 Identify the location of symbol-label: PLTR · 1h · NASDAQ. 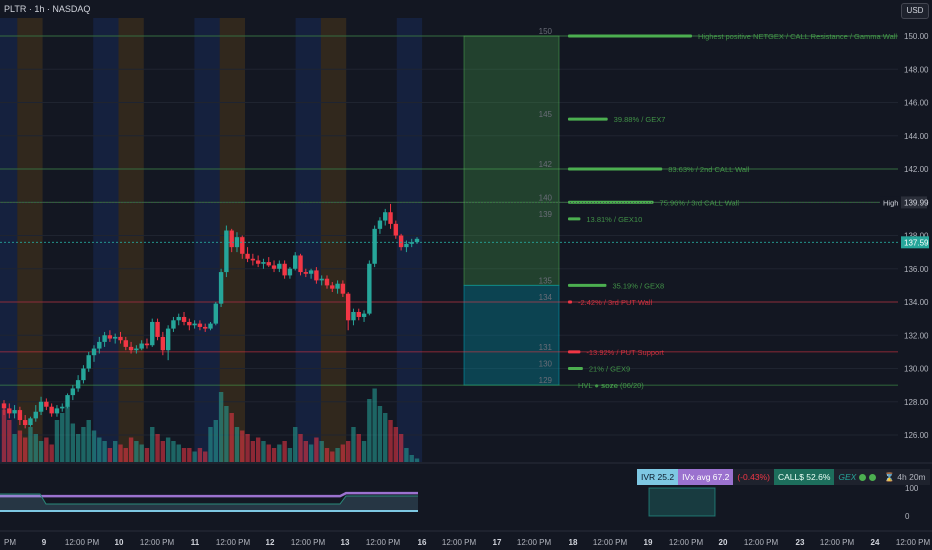
(47, 9).